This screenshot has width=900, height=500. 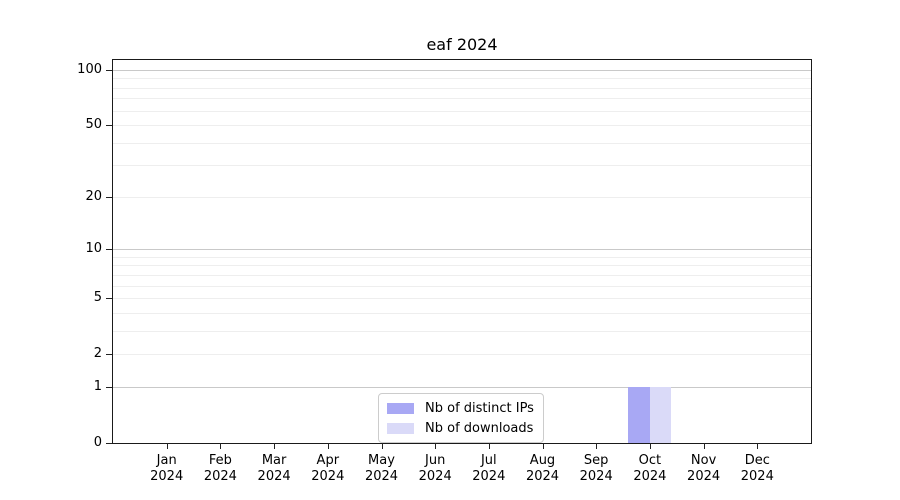 What do you see at coordinates (479, 408) in the screenshot?
I see `legend-label-distinct-ips: Nb of distinct IPs` at bounding box center [479, 408].